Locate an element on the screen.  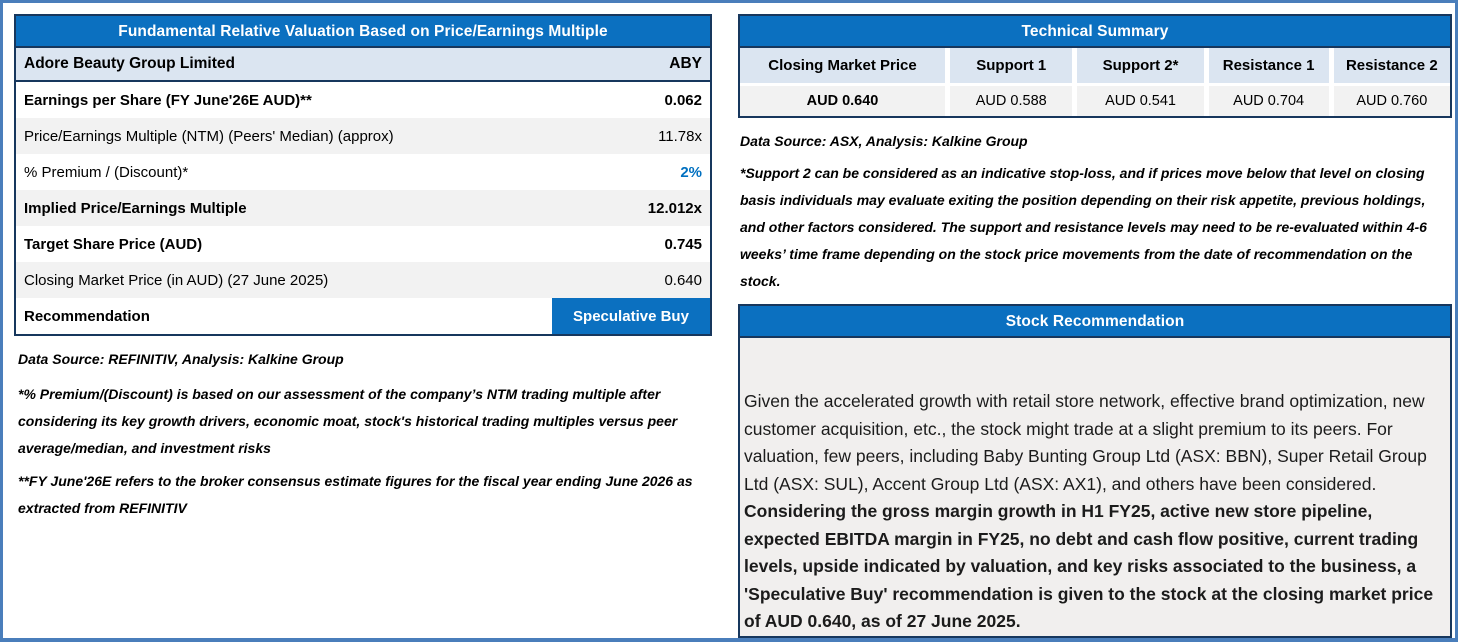
tech-col-value: AUD 0.760 is located at coordinates (1391, 101).